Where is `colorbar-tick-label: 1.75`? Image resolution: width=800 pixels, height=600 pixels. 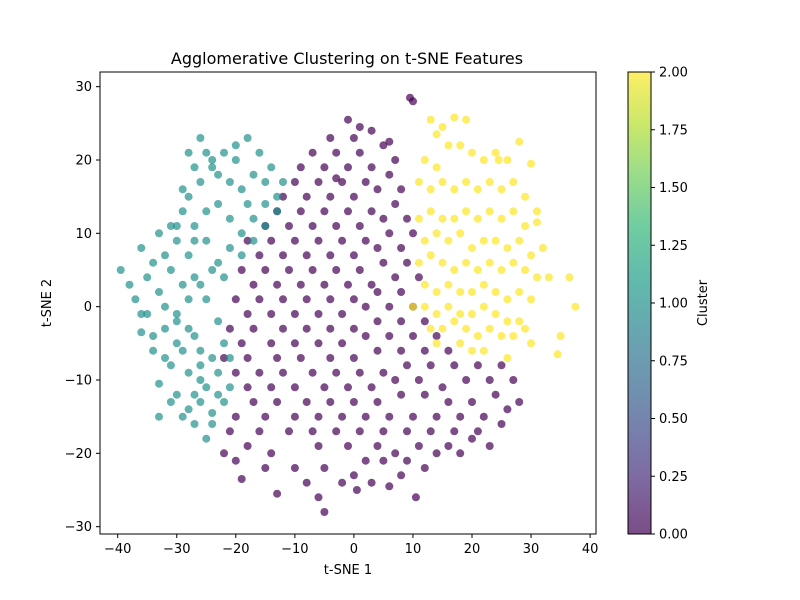
colorbar-tick-label: 1.75 is located at coordinates (673, 130).